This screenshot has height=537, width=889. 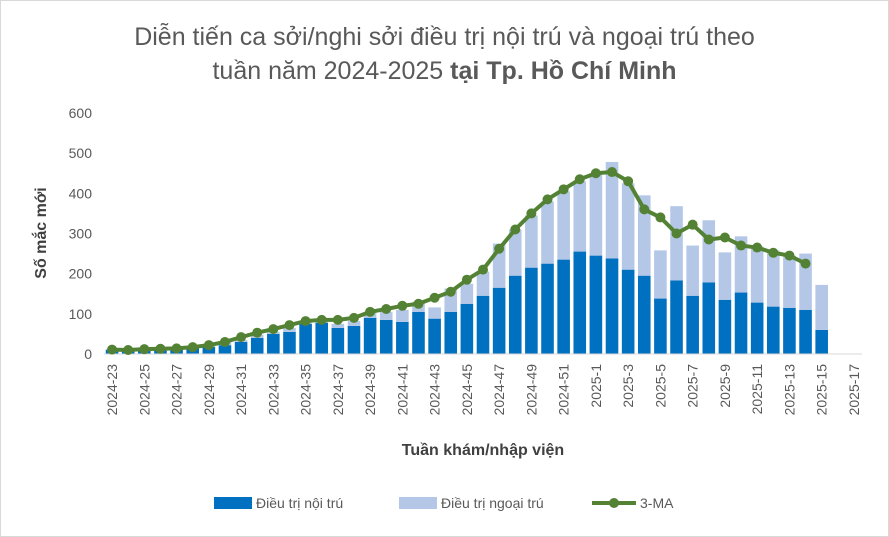 I want to click on x-tick-label: 2024-27, so click(x=177, y=390).